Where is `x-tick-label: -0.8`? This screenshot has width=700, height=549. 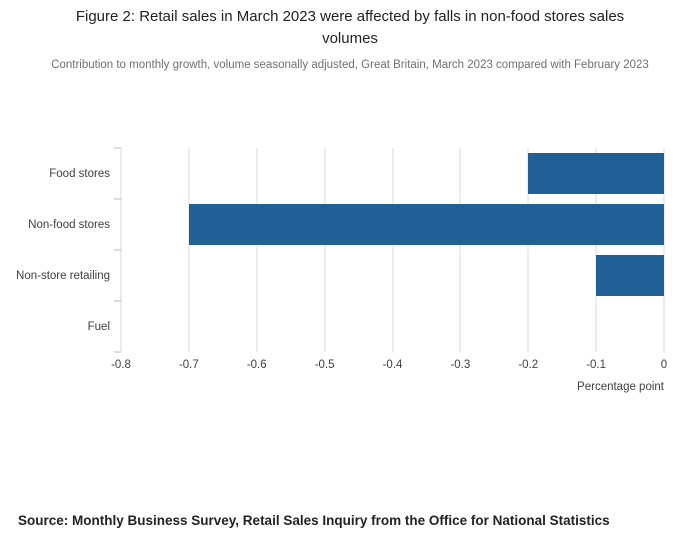 x-tick-label: -0.8 is located at coordinates (121, 365).